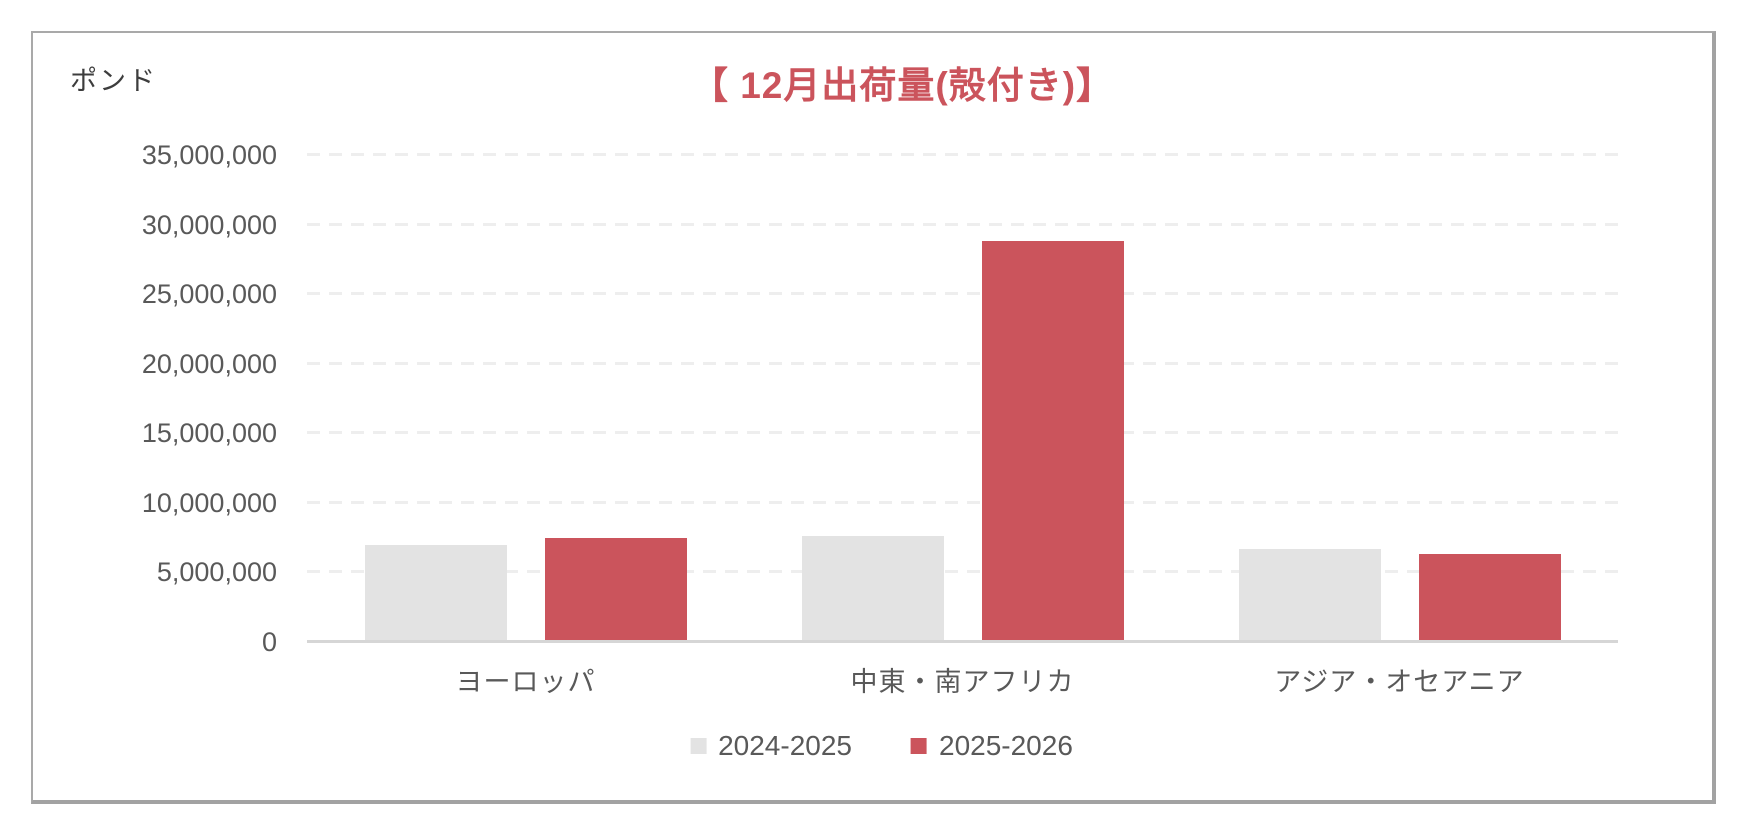 The width and height of the screenshot is (1744, 826). I want to click on x-axis-labels: ヨーロッパ 中東・南アフリカ アジア・オセアニア, so click(962, 682).